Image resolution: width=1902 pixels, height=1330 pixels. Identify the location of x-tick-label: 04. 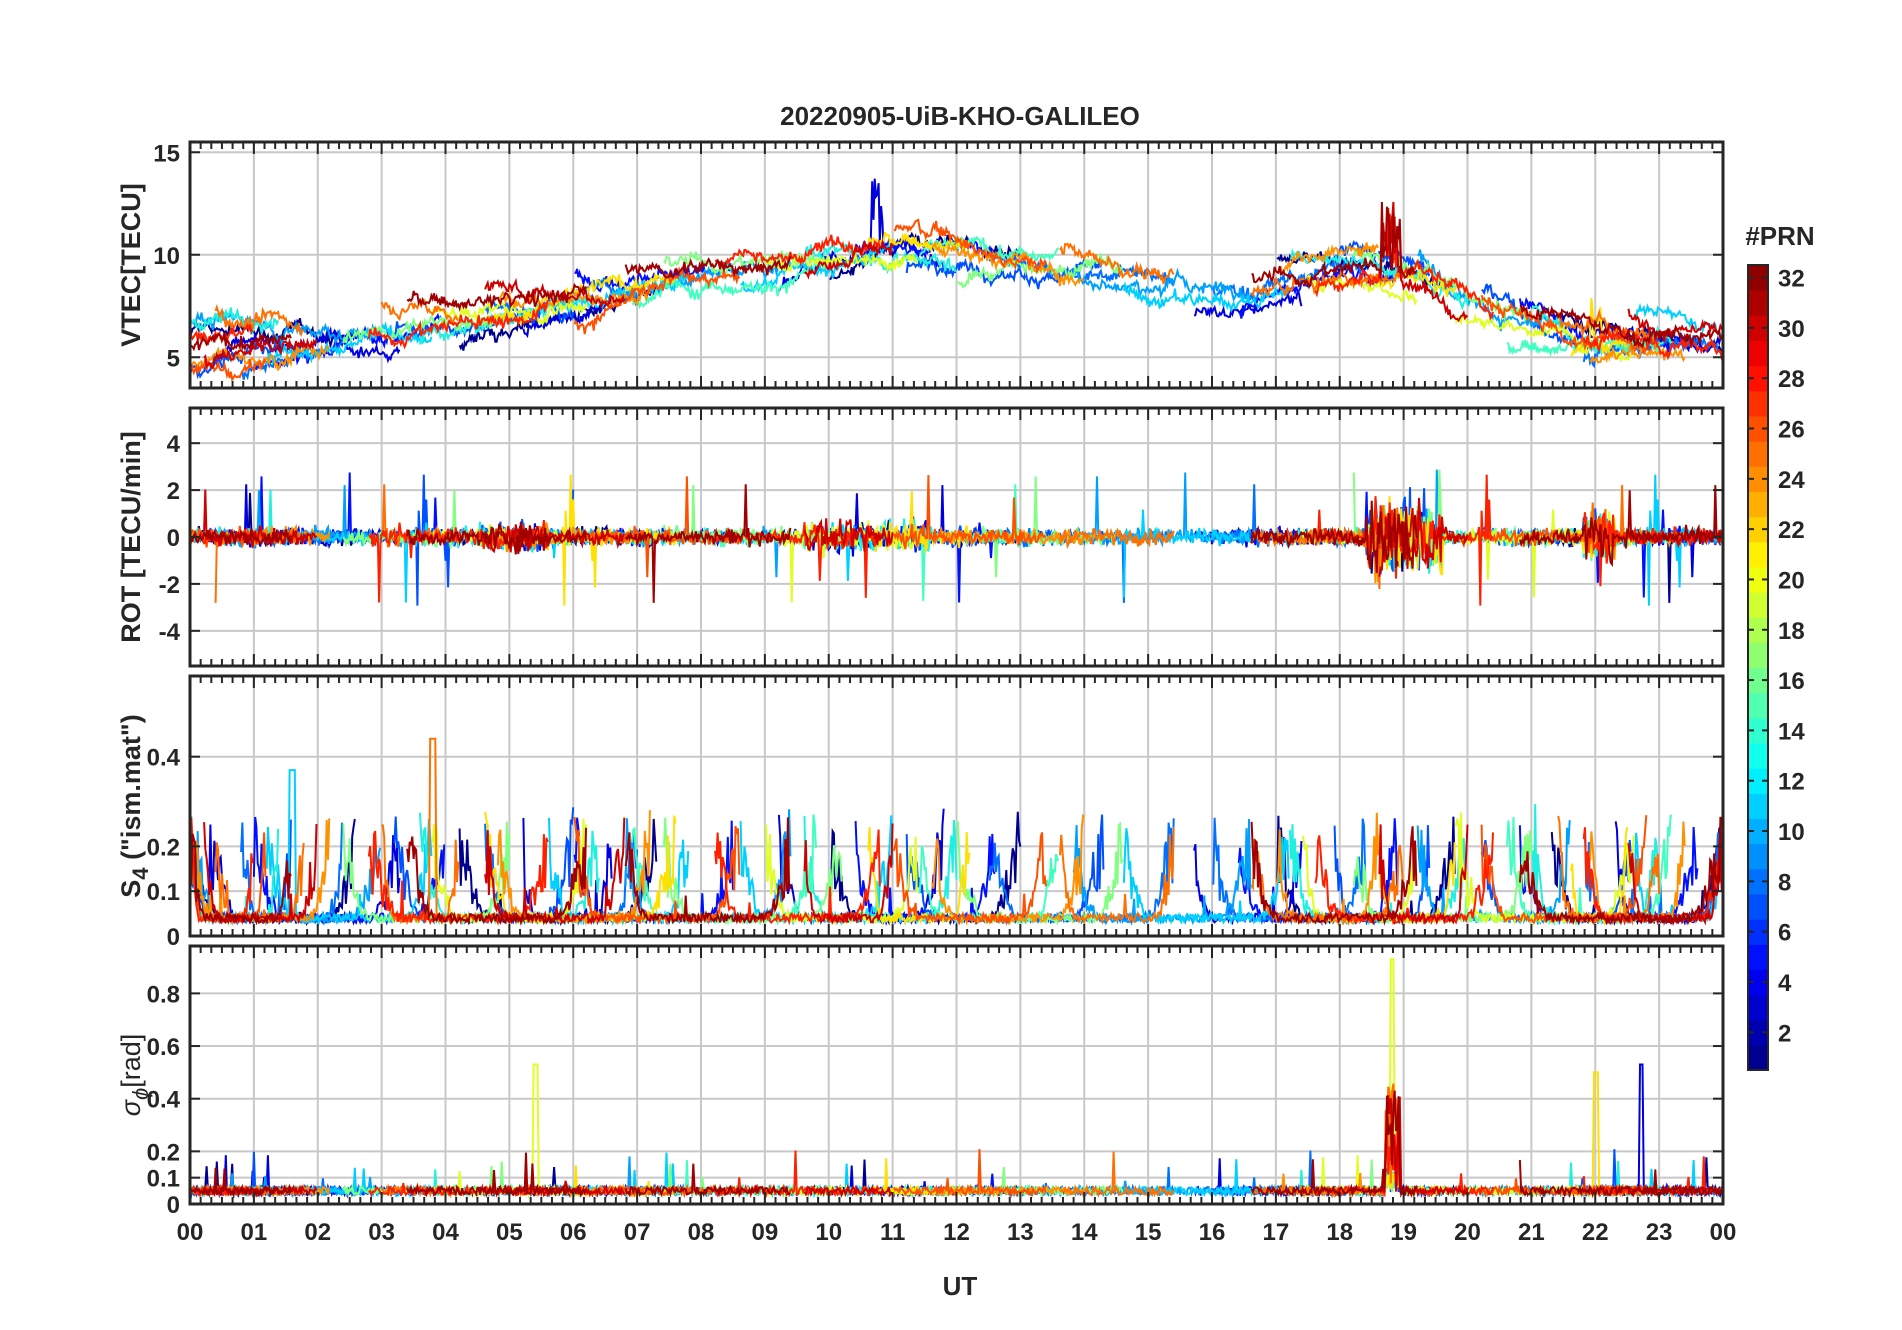
(445, 1232).